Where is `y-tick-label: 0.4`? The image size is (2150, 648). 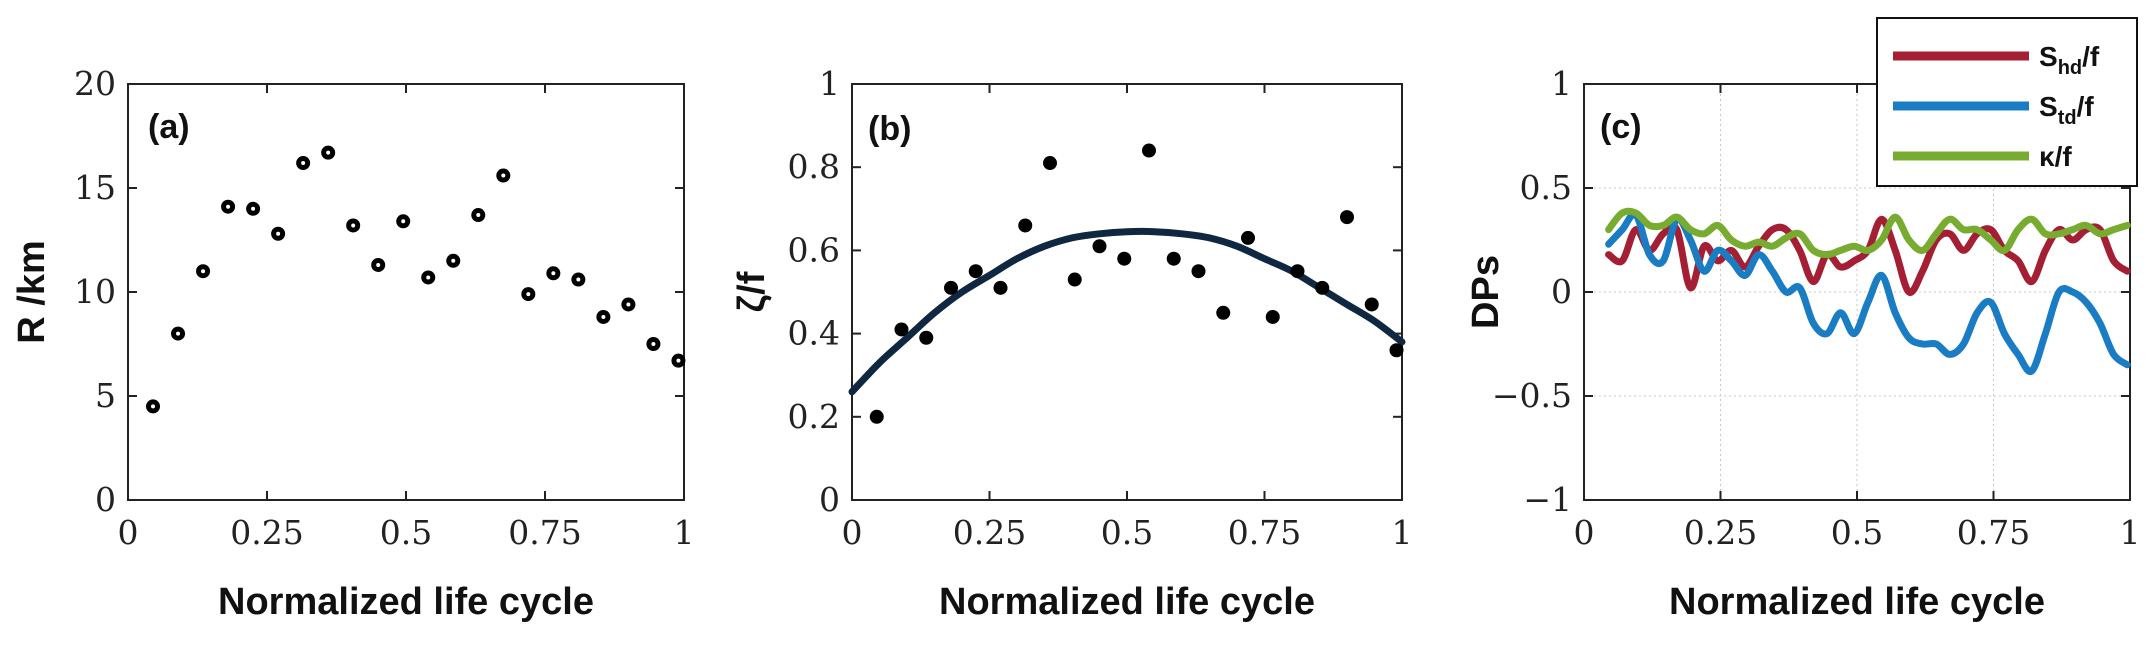 y-tick-label: 0.4 is located at coordinates (814, 333).